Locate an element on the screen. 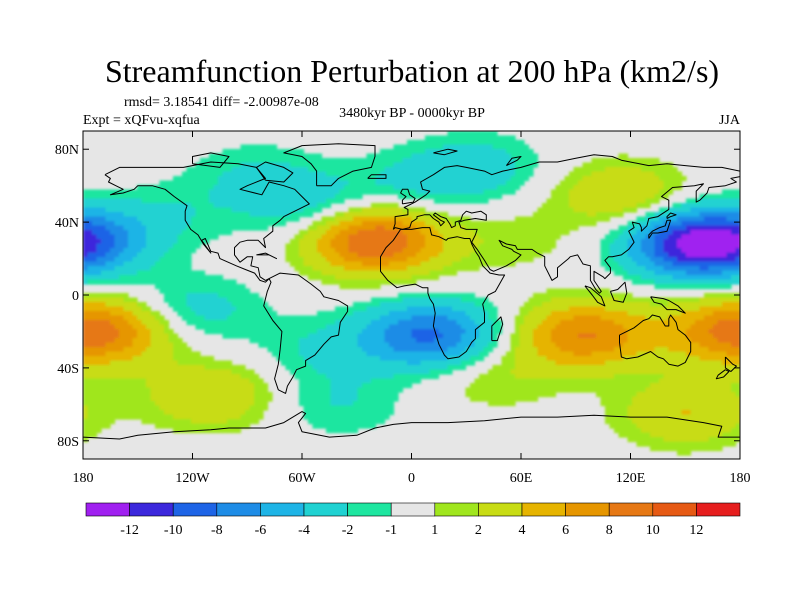 The image size is (800, 600). coastline-novaya-zemlya is located at coordinates (514, 161).